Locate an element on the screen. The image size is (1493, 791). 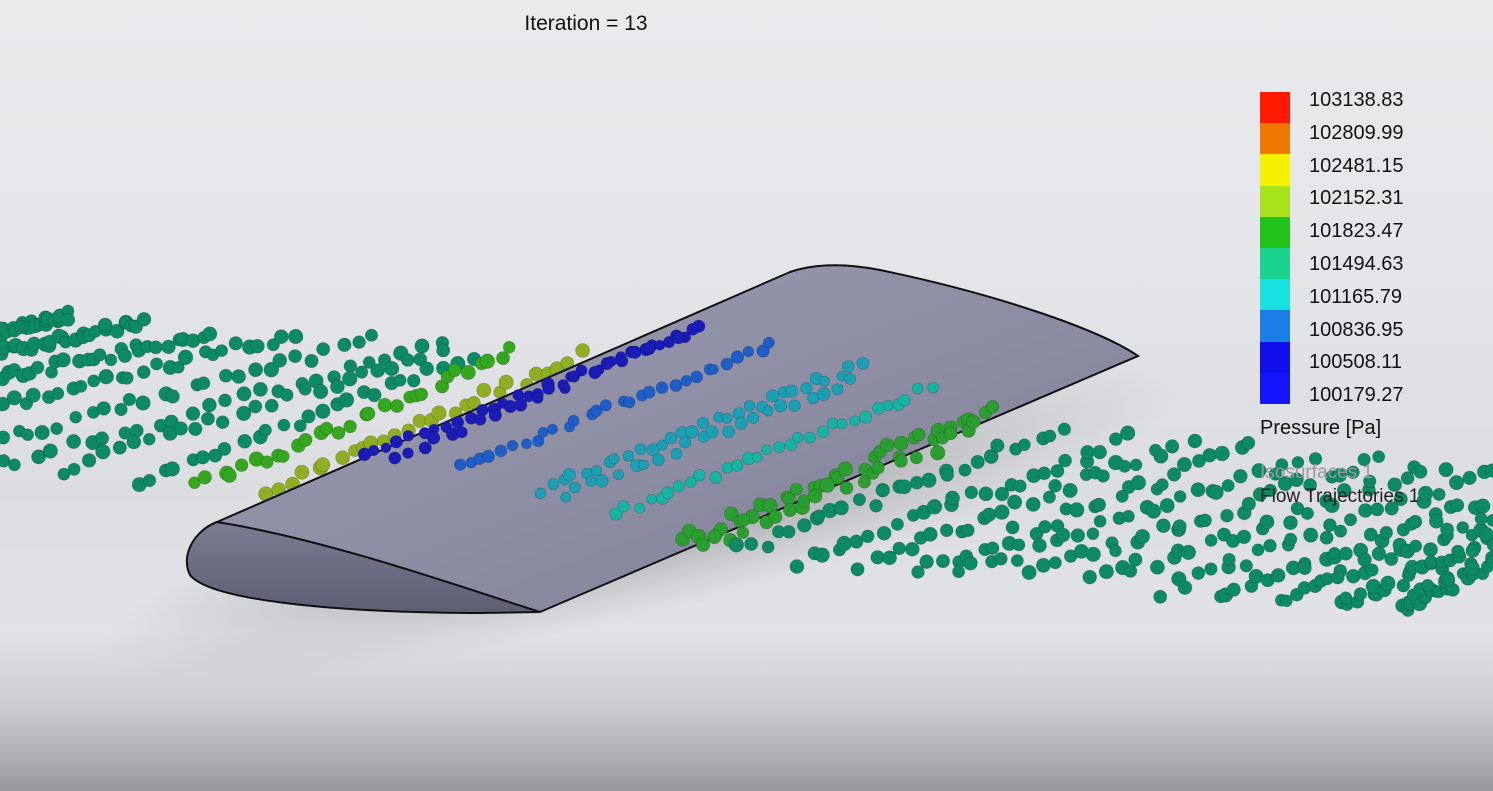
wing-root-airfoil is located at coordinates (363, 567).